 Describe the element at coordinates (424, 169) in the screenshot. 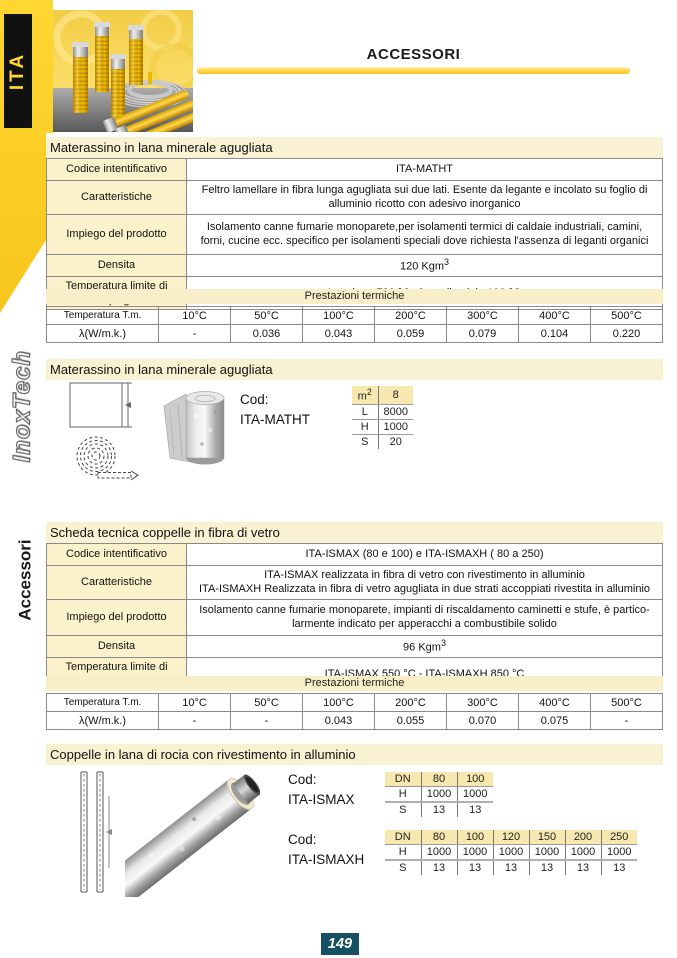

I see `row-value: ITA-MATHT` at that location.